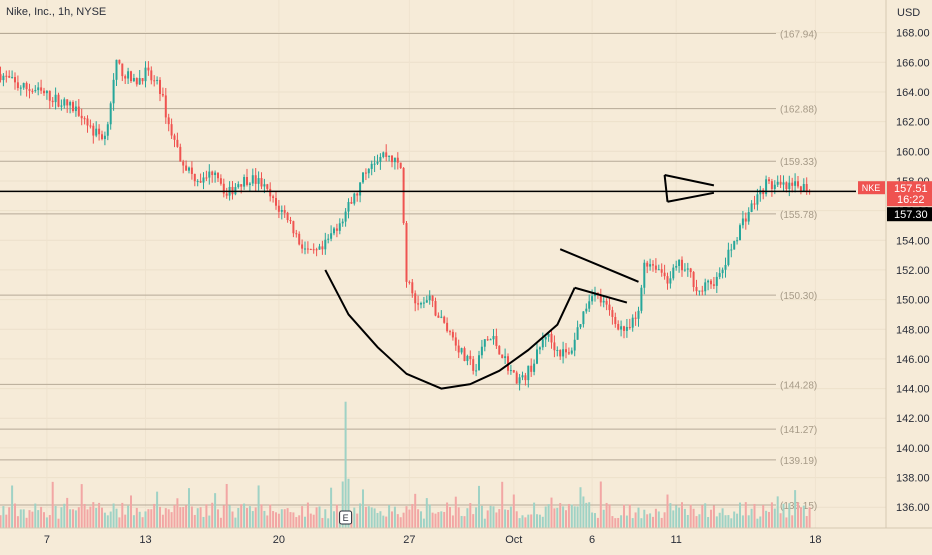 The height and width of the screenshot is (555, 932). I want to click on y-tick-label: 164.00, so click(913, 93).